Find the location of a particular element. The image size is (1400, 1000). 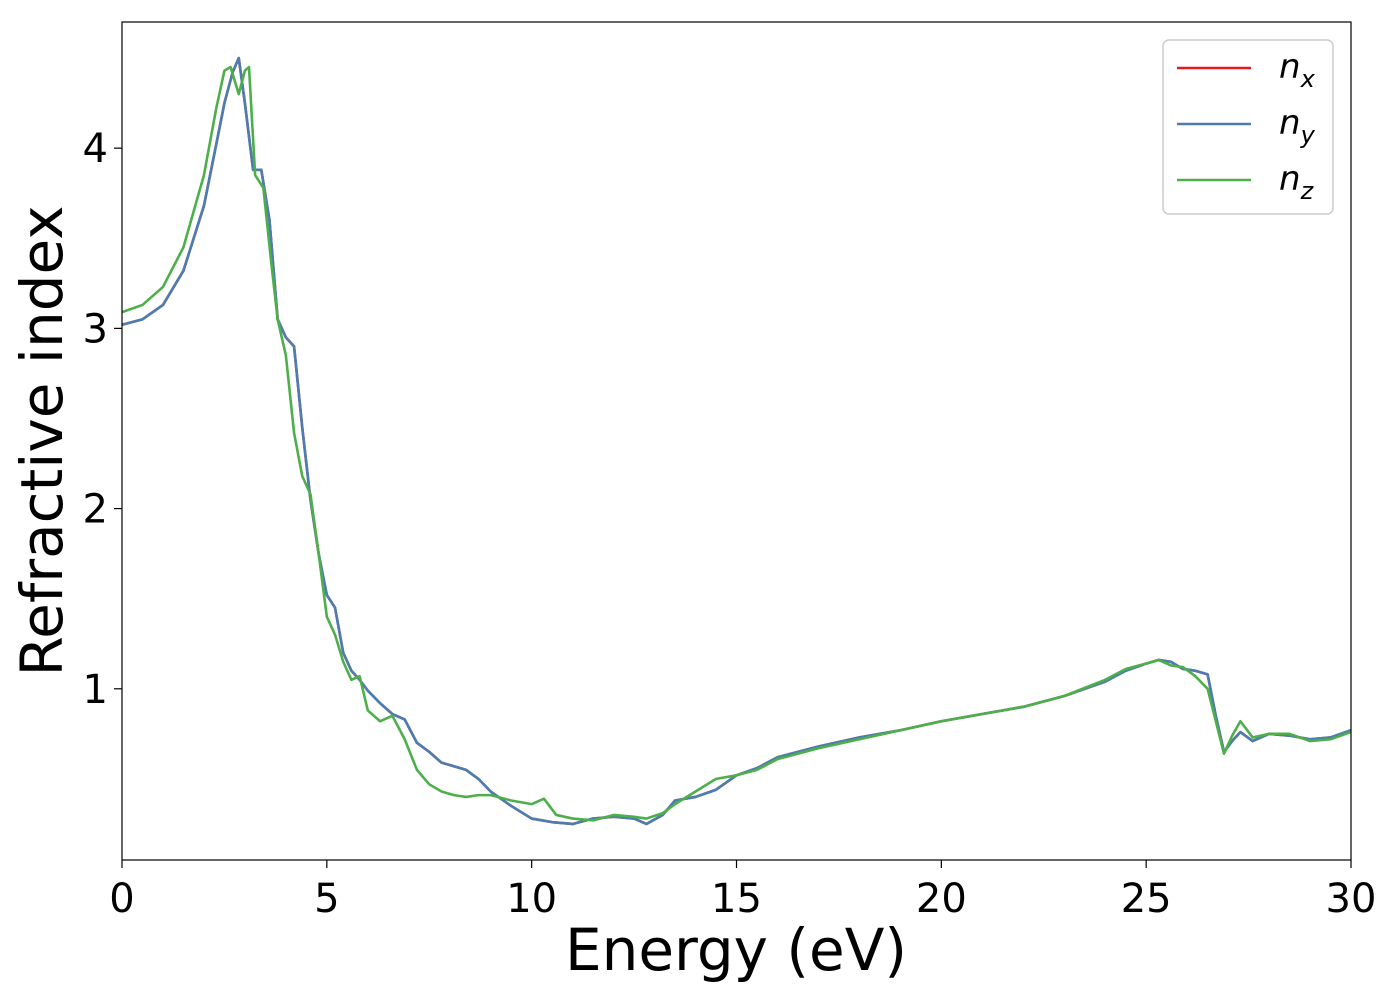

x-tick-label: 10 is located at coordinates (531, 899).